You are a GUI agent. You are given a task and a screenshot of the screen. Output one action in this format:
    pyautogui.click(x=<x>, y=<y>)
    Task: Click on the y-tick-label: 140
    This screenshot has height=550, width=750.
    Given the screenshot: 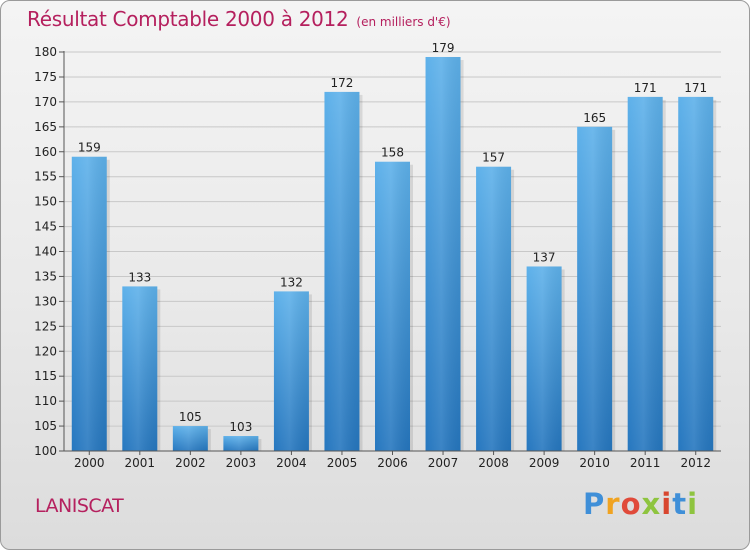 What is the action you would take?
    pyautogui.click(x=45, y=252)
    